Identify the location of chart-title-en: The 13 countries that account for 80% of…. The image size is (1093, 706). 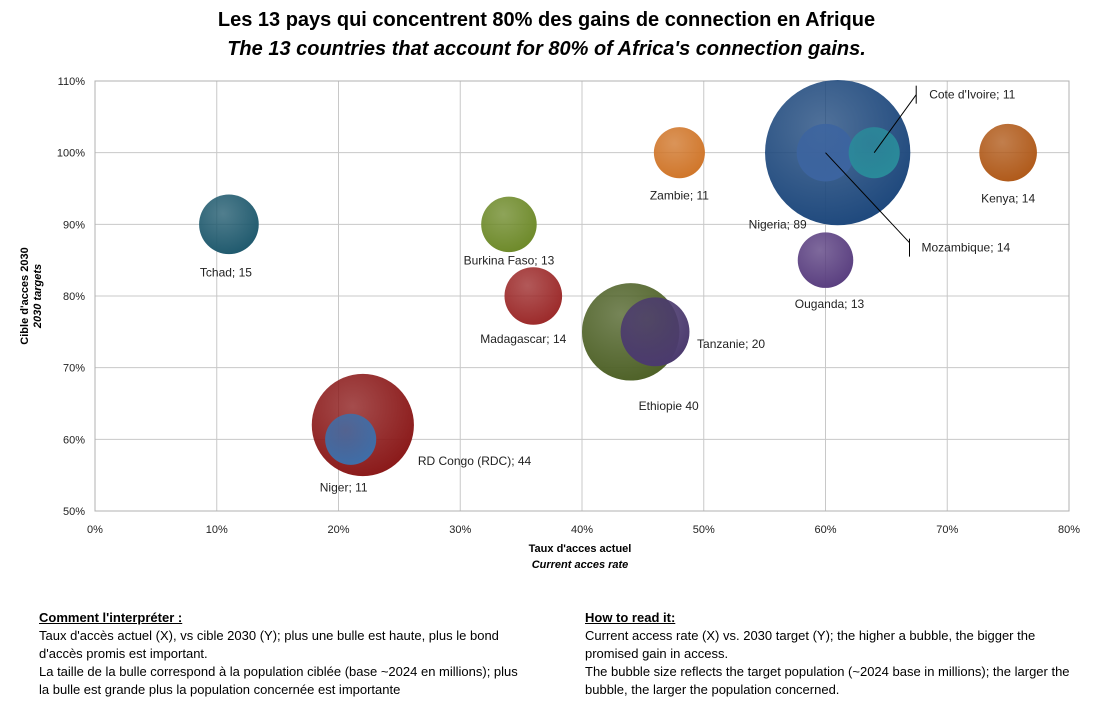
(546, 49).